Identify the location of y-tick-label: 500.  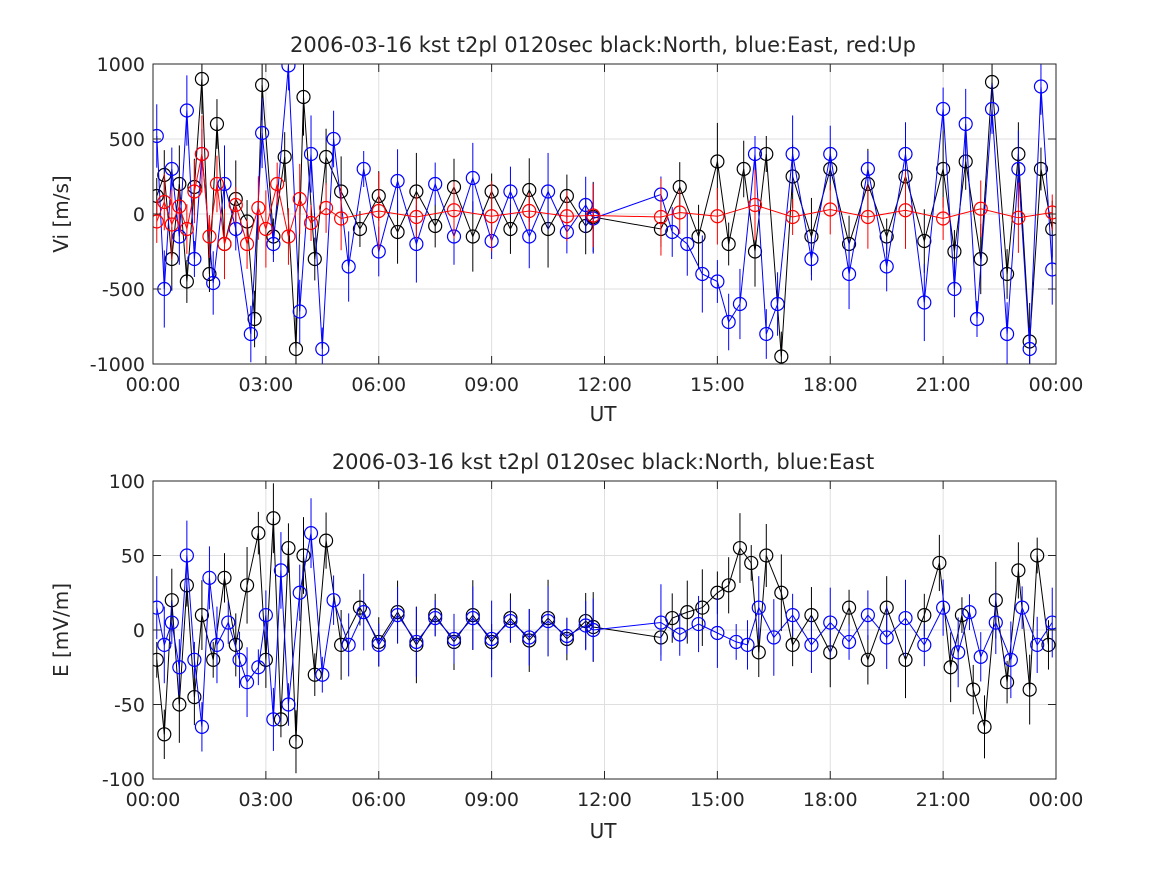
(127, 140).